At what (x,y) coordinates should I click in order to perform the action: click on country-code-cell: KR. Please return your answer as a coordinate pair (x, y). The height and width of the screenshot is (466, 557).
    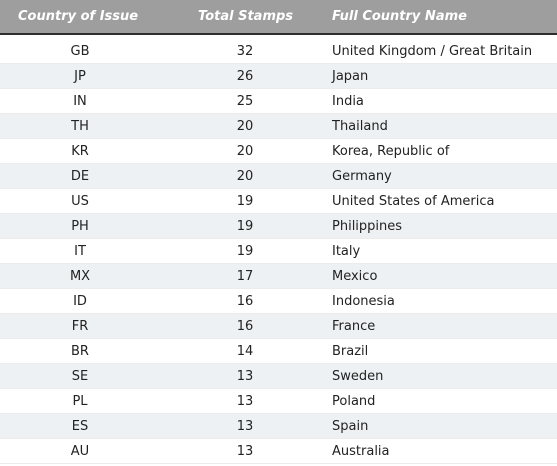
    Looking at the image, I should click on (80, 151).